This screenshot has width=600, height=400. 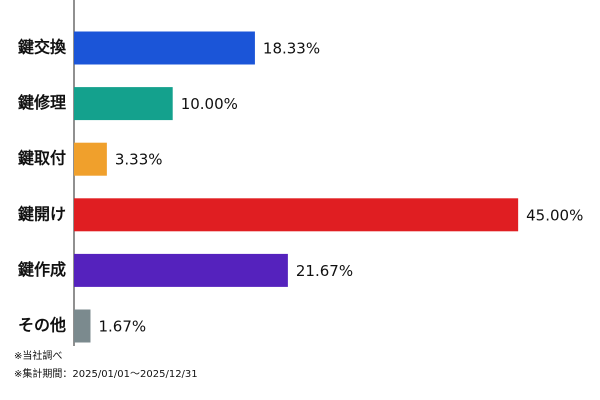 What do you see at coordinates (42, 325) in the screenshot?
I see `category-label: その他` at bounding box center [42, 325].